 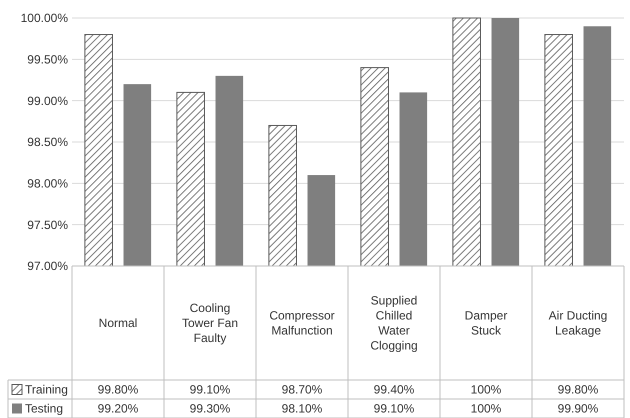 I want to click on data-label: 99.30%, so click(x=210, y=409).